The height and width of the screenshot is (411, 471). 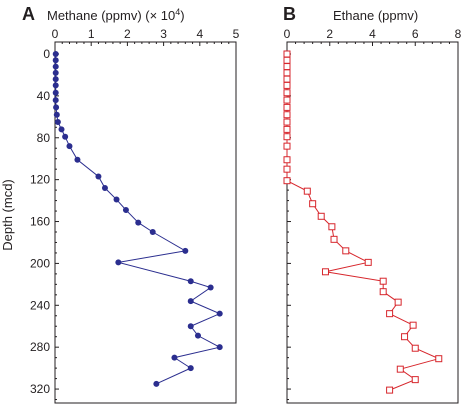 I want to click on panel-b-letter: B, so click(x=289, y=14).